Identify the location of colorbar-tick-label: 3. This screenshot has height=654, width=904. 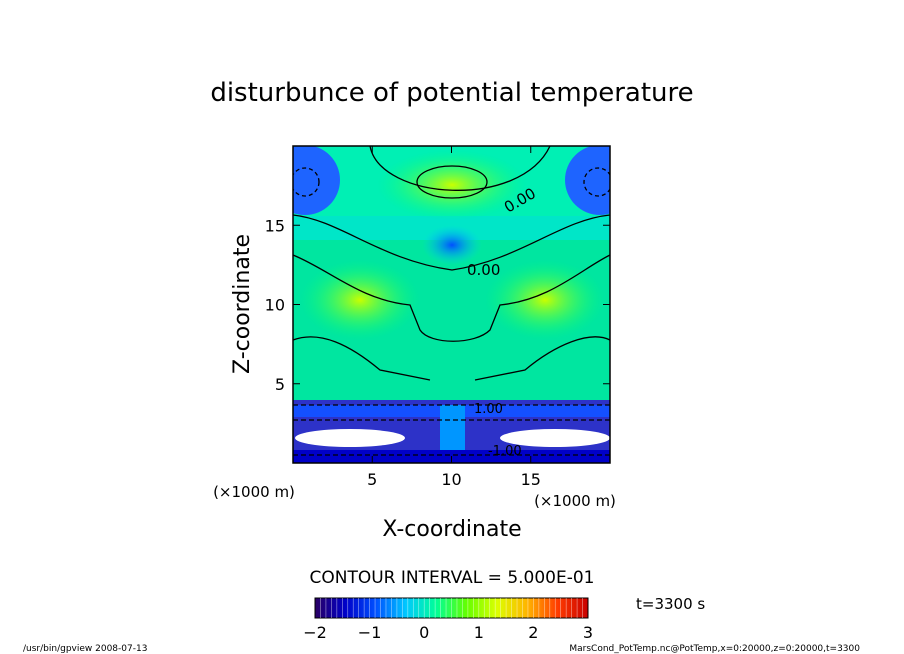
(588, 632).